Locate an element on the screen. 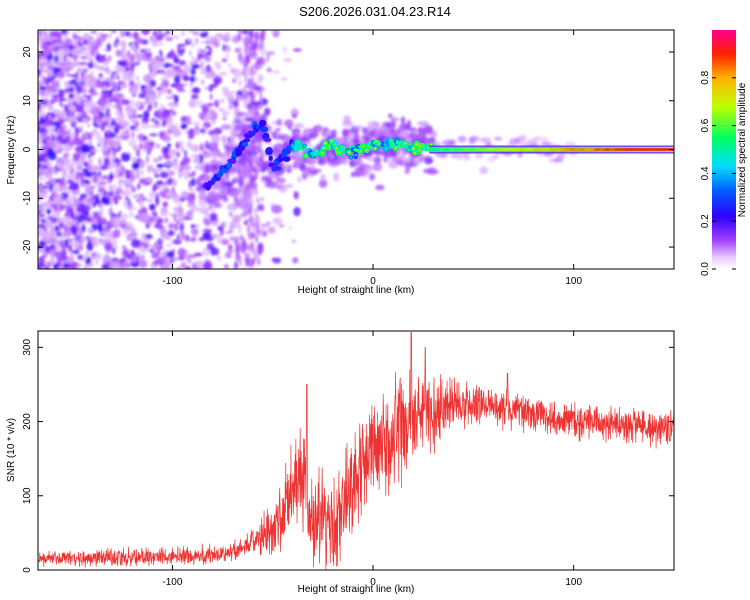 This screenshot has width=750, height=600. colorbar-ticks: 0.0 0.2 0.4 0.6 0.8 is located at coordinates (718, 173).